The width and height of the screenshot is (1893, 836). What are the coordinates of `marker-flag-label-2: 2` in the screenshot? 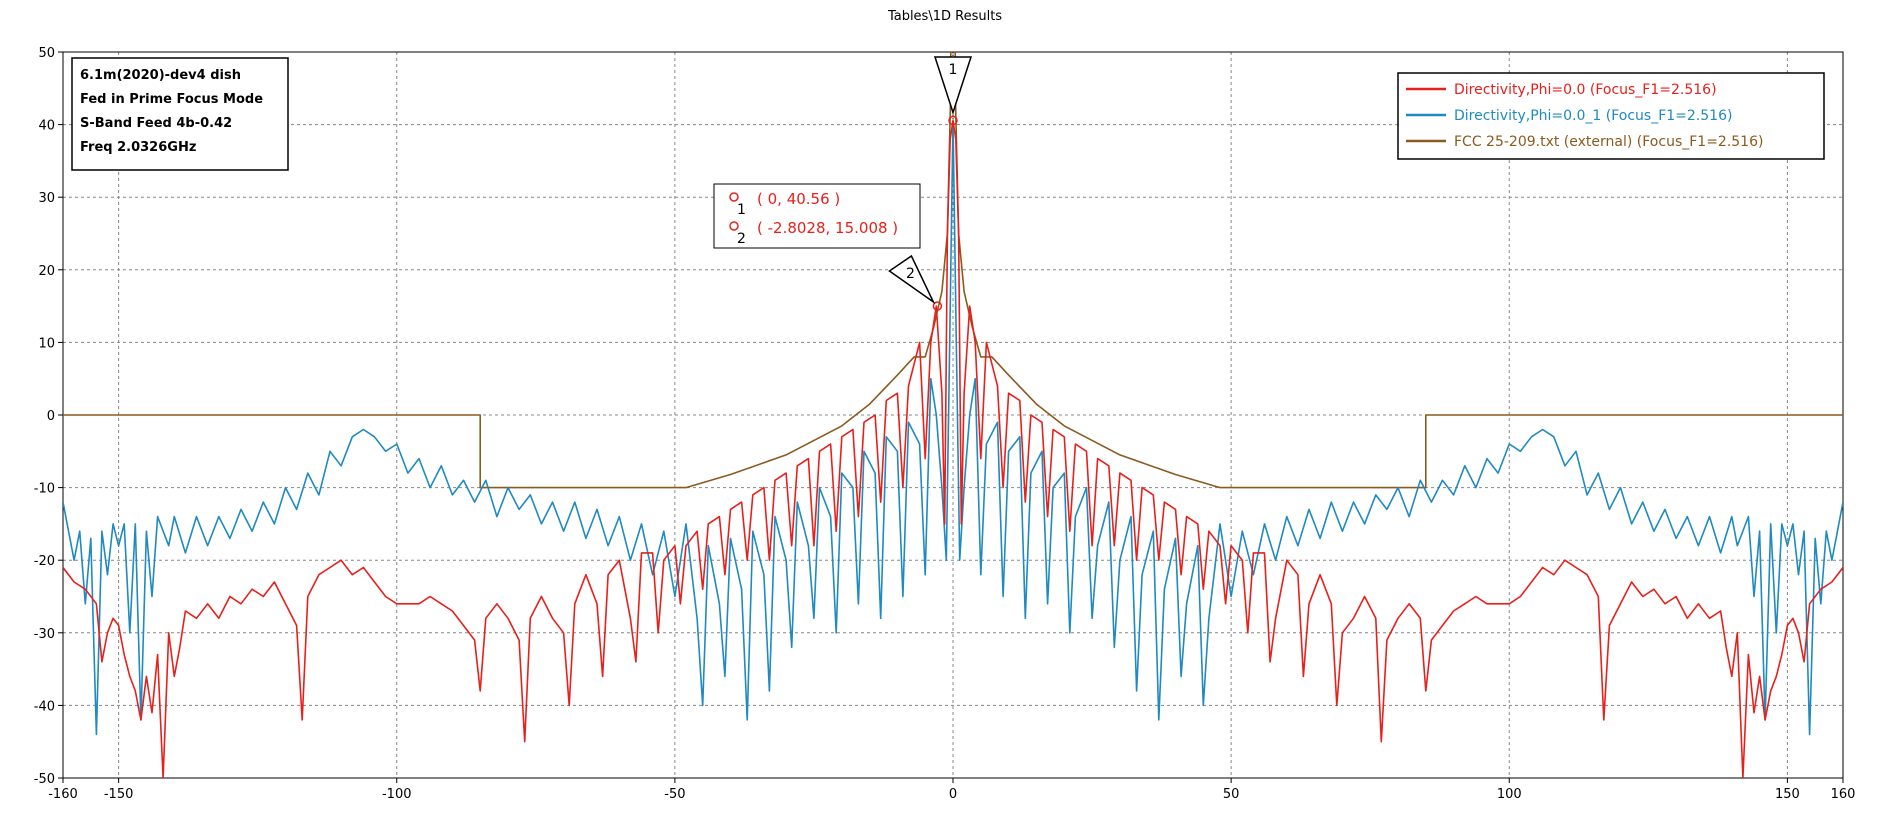 It's located at (910, 274).